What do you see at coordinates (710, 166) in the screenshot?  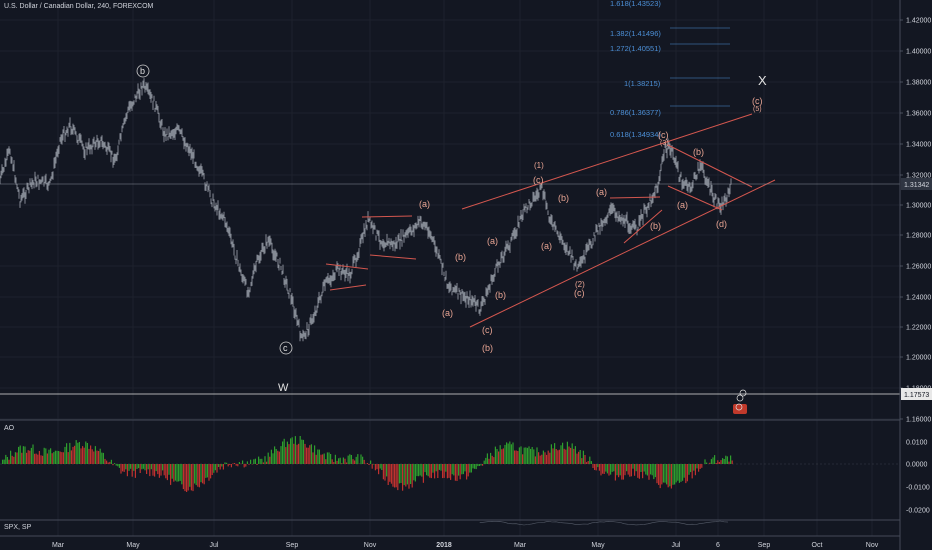 I see `triangle-upper-line` at bounding box center [710, 166].